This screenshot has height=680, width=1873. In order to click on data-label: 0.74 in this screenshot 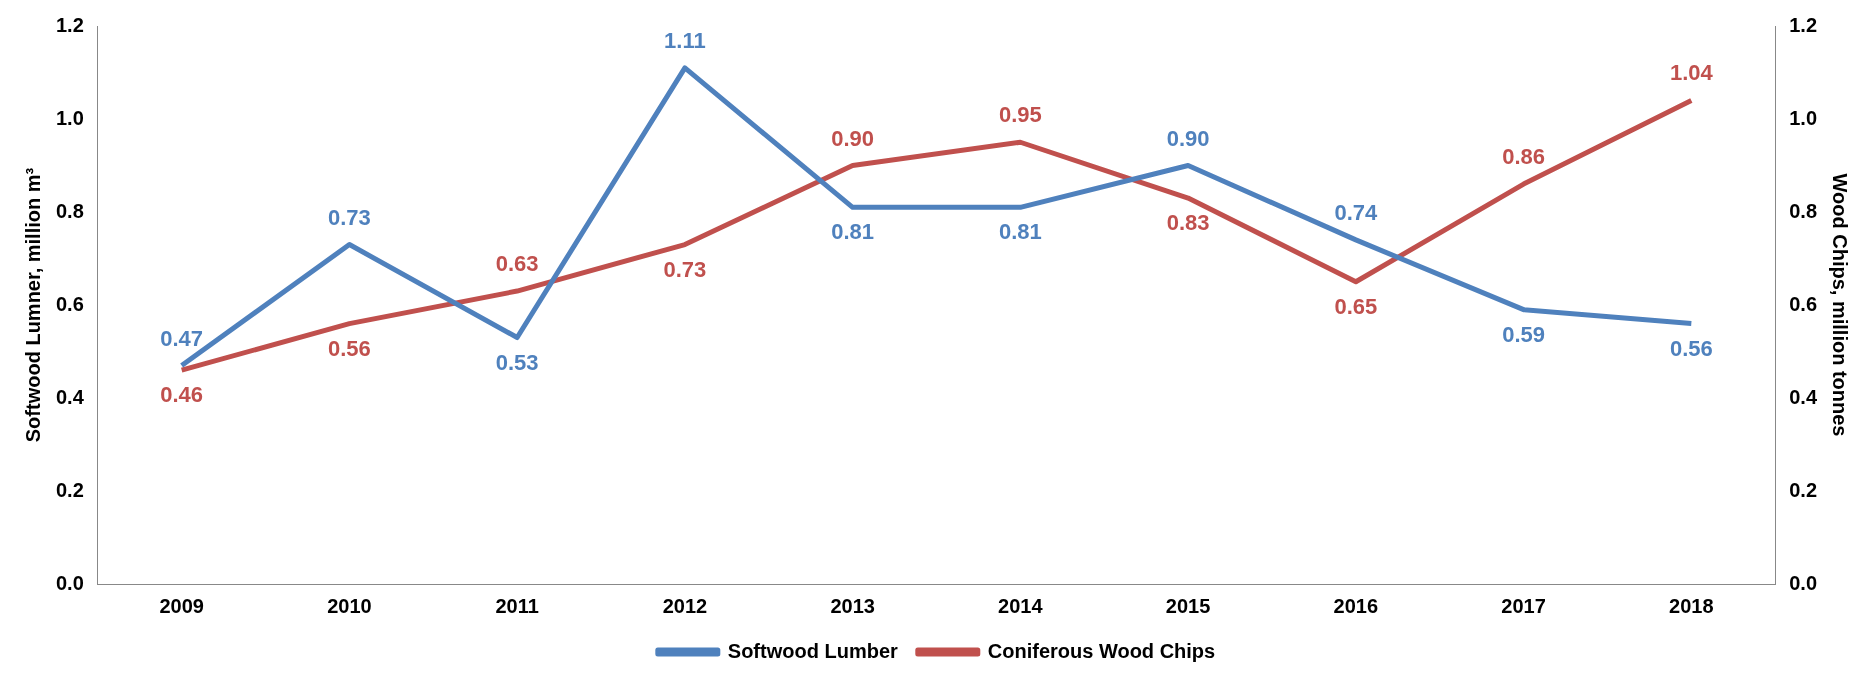, I will do `click(1356, 212)`.